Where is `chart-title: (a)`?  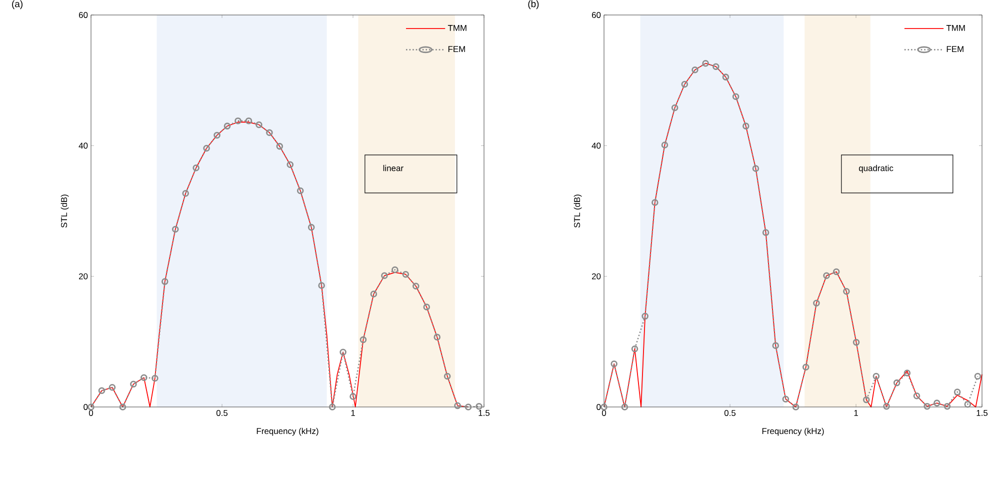
chart-title: (a) is located at coordinates (17, 5).